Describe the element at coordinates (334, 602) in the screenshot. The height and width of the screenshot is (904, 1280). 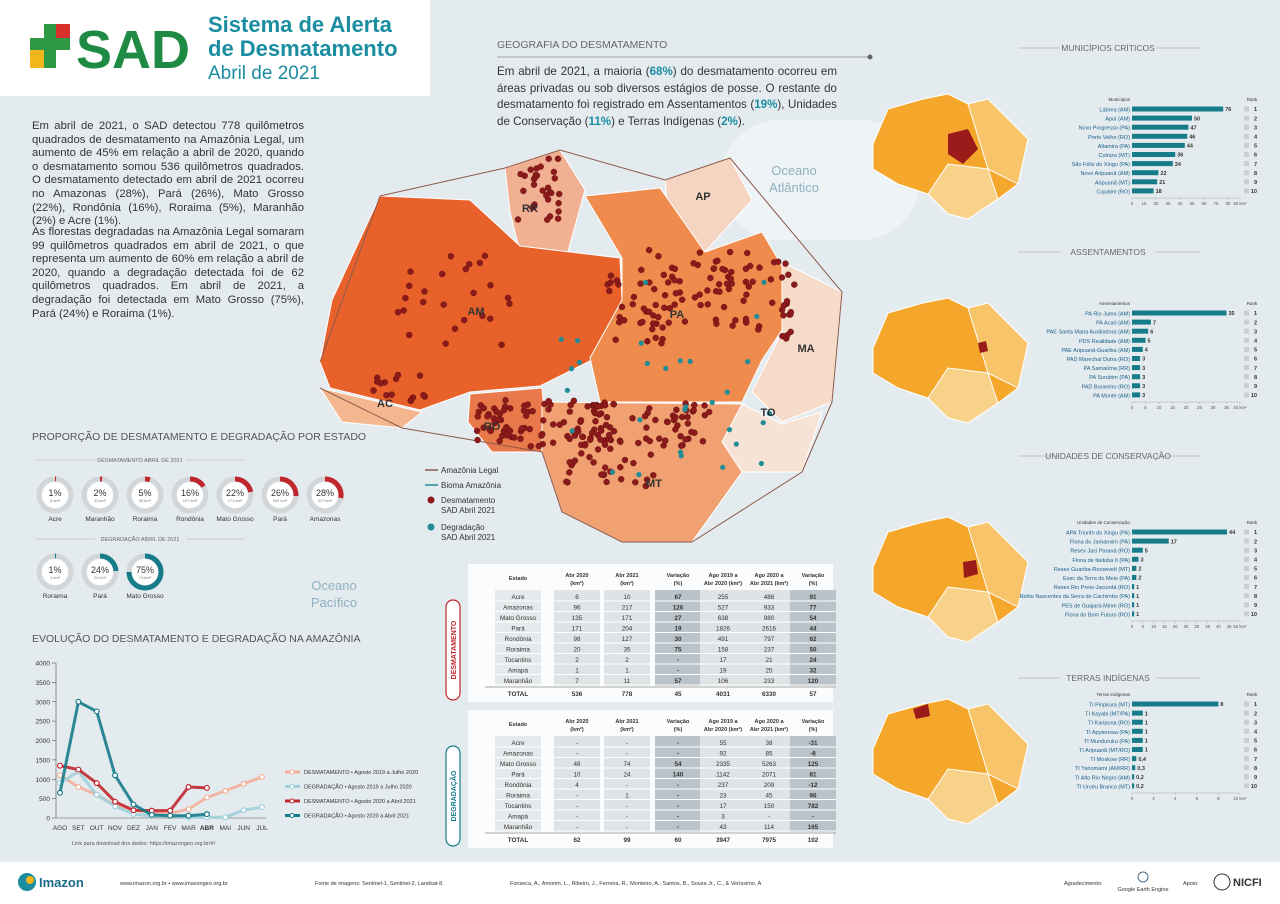
I see `ocean-label: Pacífico` at that location.